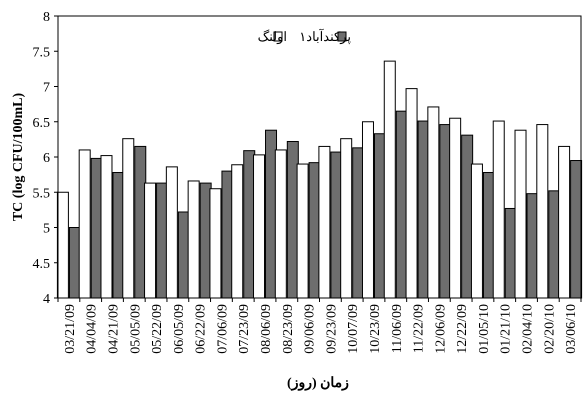 This screenshot has height=394, width=583. What do you see at coordinates (310, 329) in the screenshot?
I see `x-tick-label: 09/06/09` at bounding box center [310, 329].